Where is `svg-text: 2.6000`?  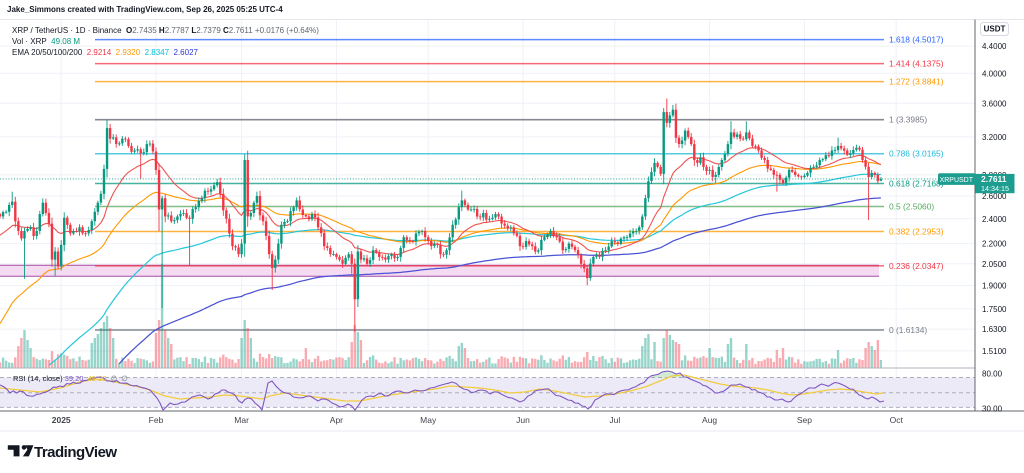 svg-text: 2.6000 is located at coordinates (994, 196).